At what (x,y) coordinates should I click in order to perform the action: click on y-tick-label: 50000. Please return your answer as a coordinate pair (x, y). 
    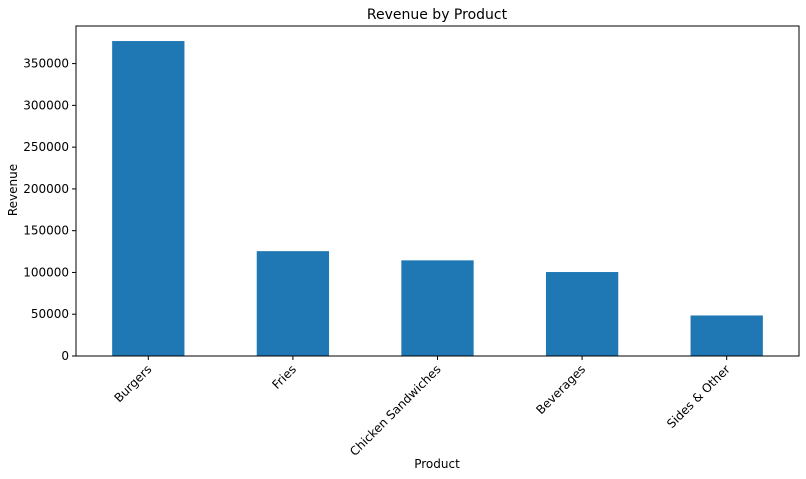
    Looking at the image, I should click on (50, 314).